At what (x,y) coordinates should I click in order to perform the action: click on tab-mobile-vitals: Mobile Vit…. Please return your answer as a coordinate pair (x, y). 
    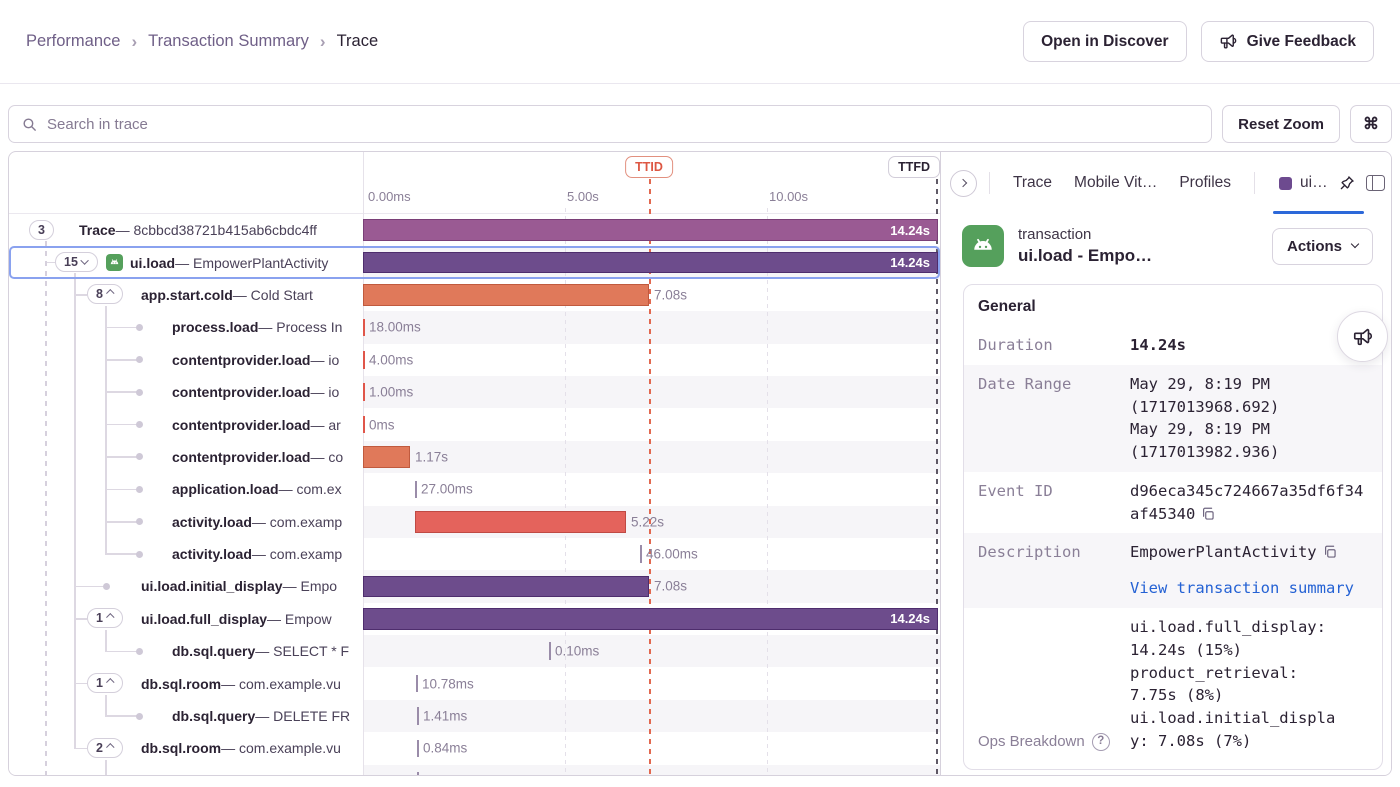
    Looking at the image, I should click on (1116, 182).